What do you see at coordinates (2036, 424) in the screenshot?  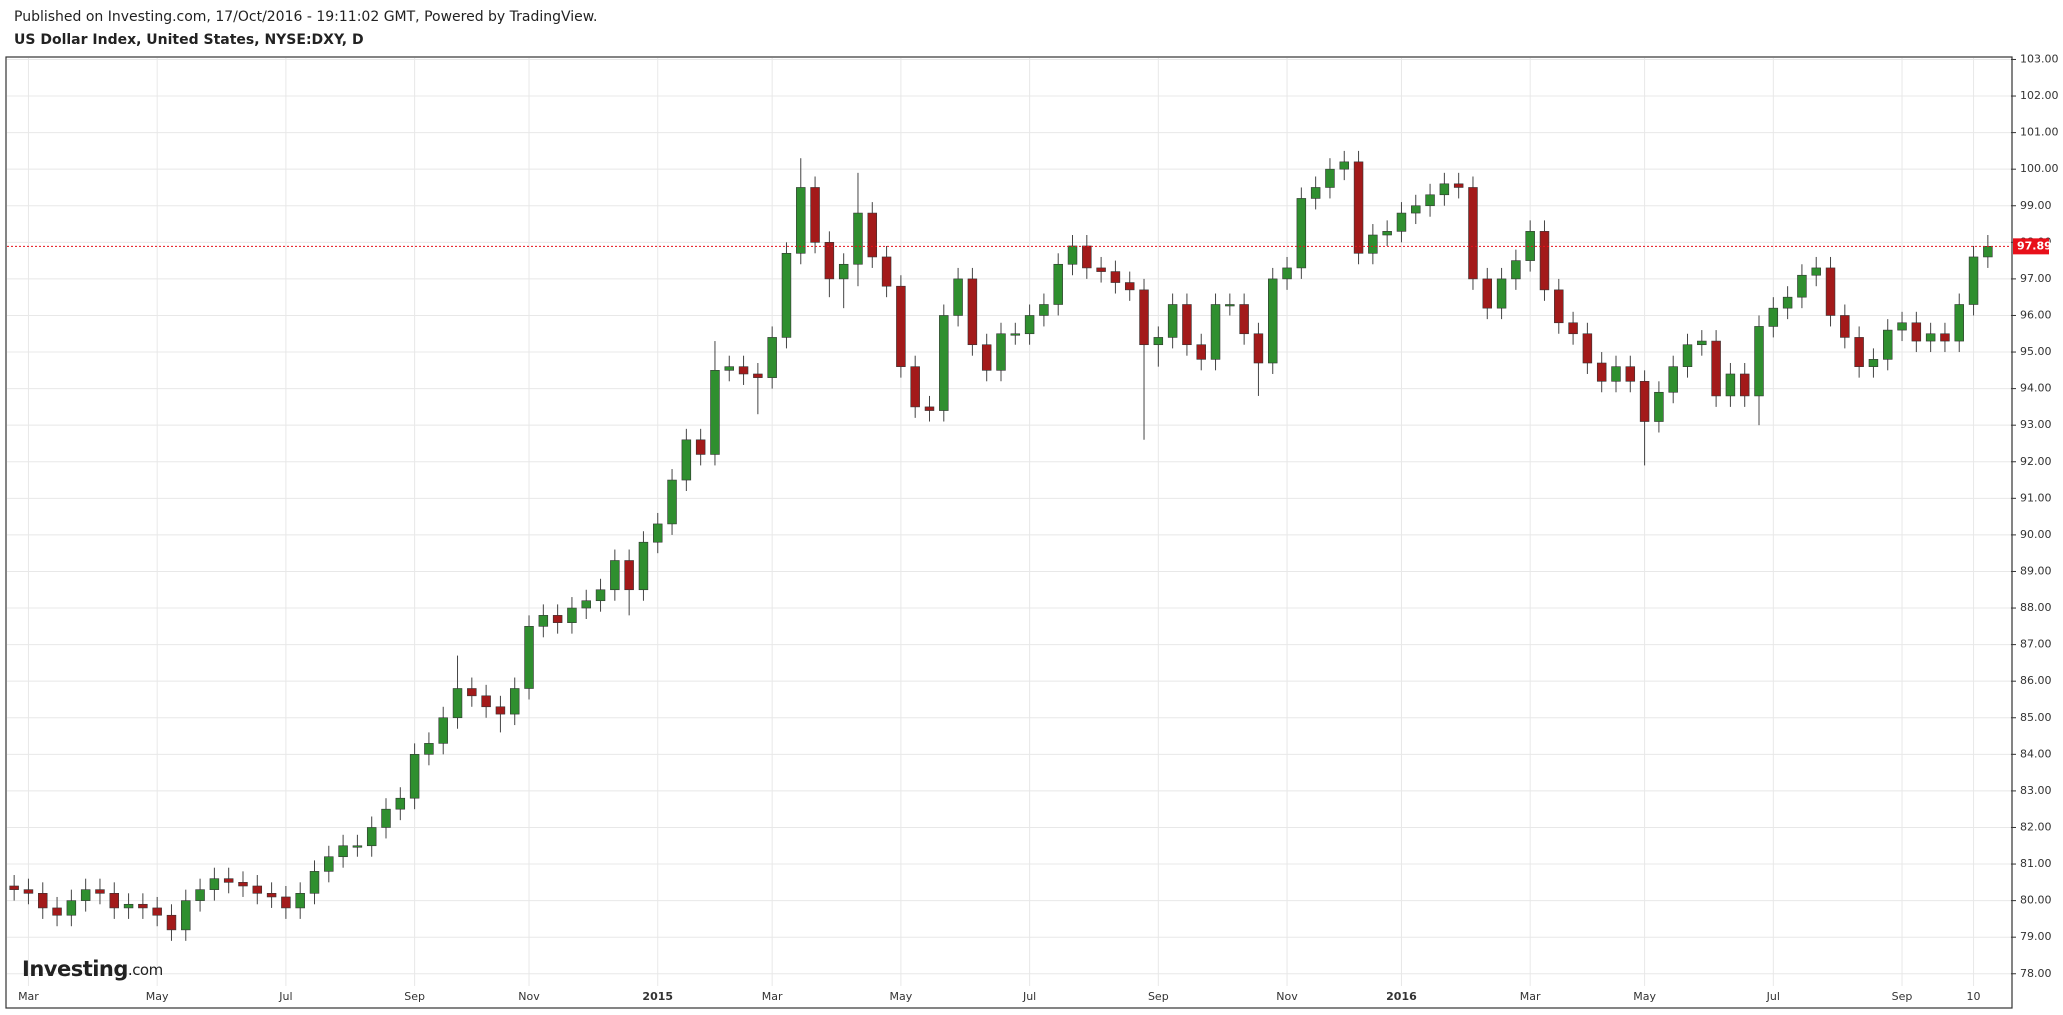 I see `y-tick-label: 93.00` at bounding box center [2036, 424].